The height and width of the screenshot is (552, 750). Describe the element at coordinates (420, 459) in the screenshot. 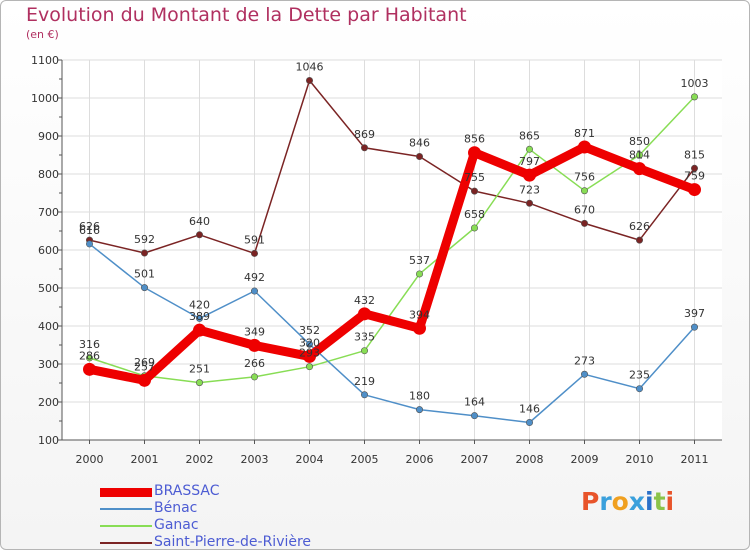

I see `x-tick-label: 2006` at that location.